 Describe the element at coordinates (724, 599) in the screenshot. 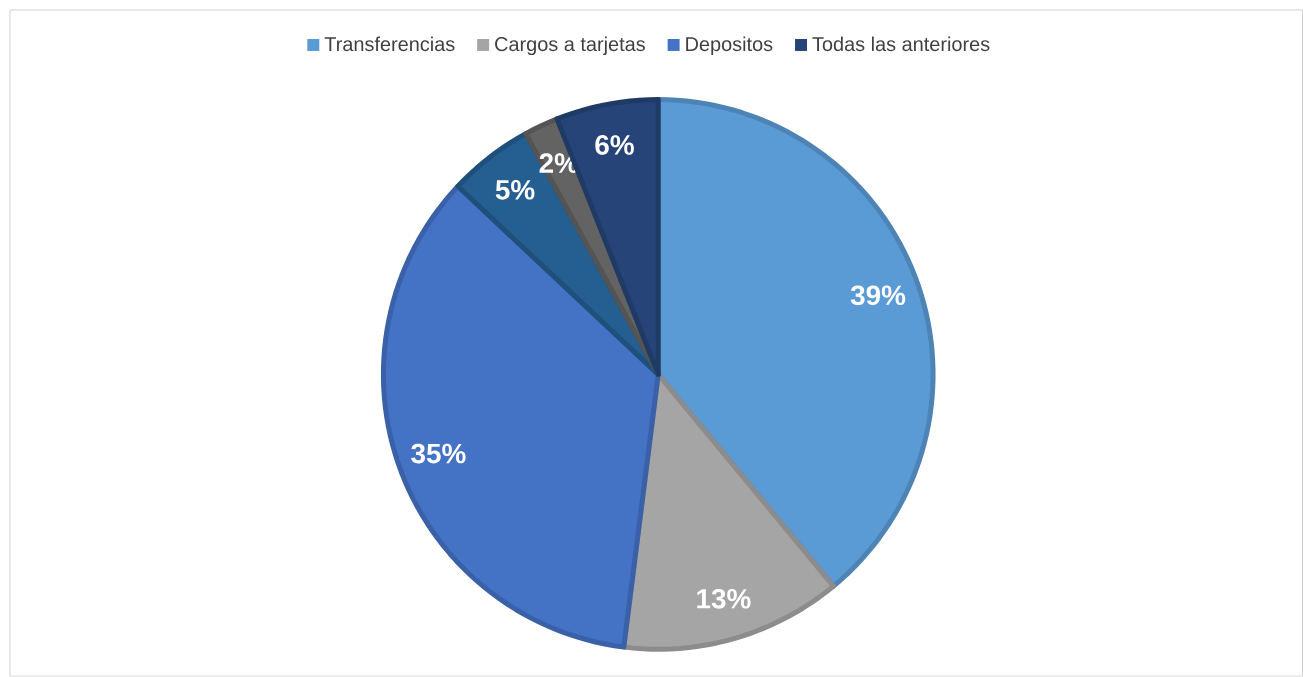

I see `data-label: 13%` at that location.